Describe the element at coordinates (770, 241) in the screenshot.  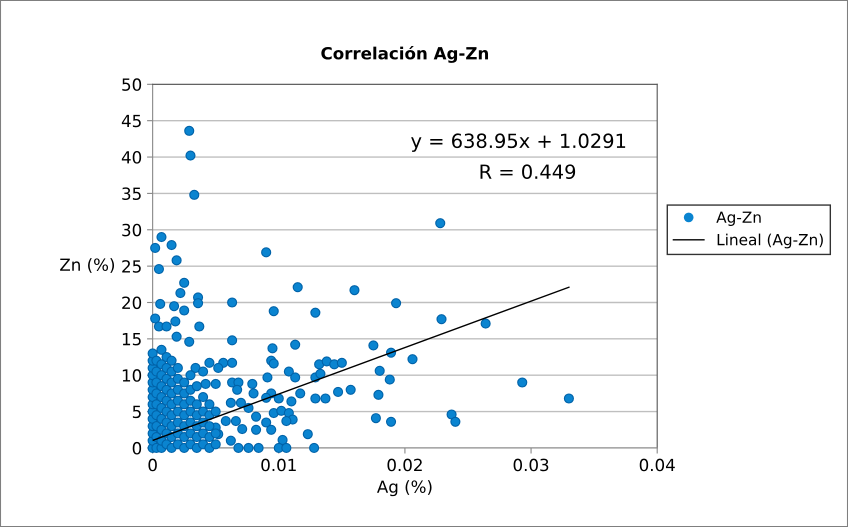
I see `legend-label: Lineal (Ag-Zn)` at that location.